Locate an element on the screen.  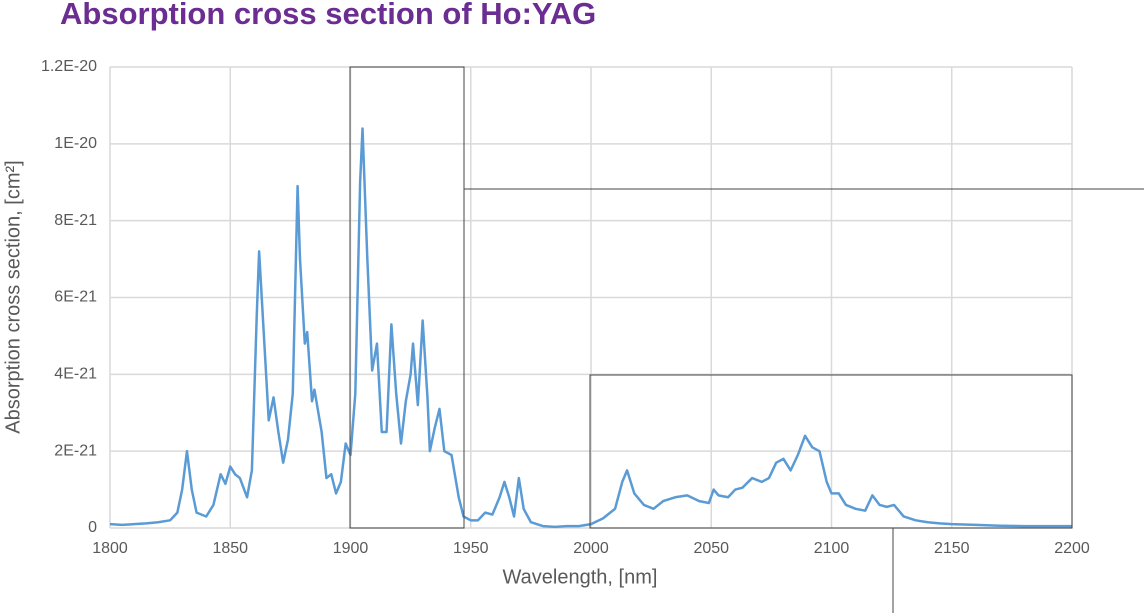
chart-title: Absorption cross section of Ho:YAG is located at coordinates (328, 15).